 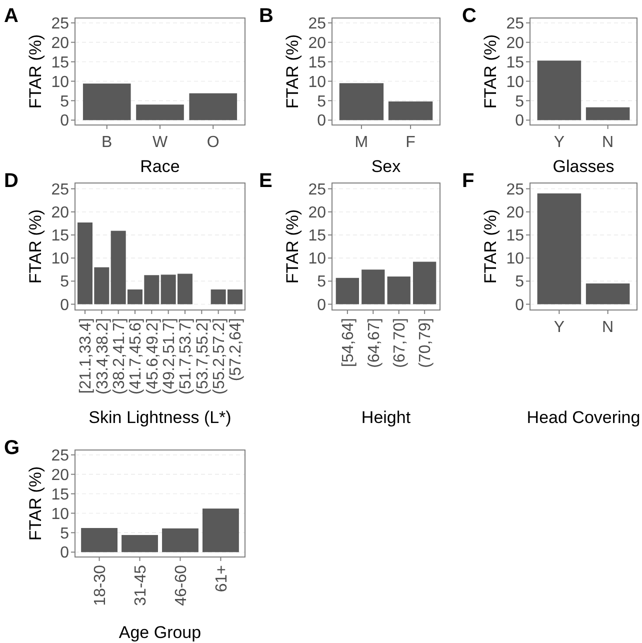 What do you see at coordinates (136, 356) in the screenshot?
I see `x-tick-label: (41.7,45.6]` at bounding box center [136, 356].